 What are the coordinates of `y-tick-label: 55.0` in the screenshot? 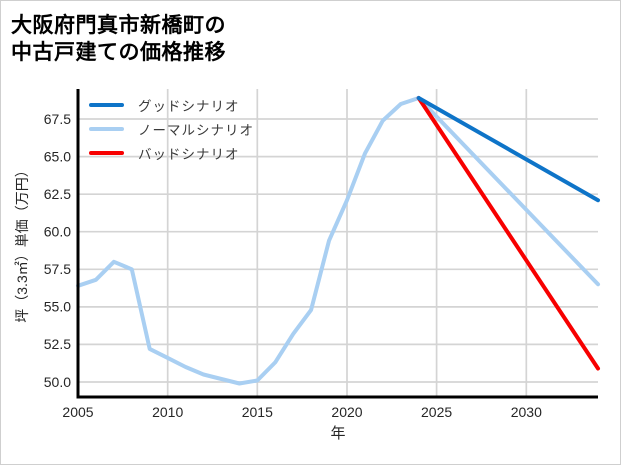 It's located at (57, 307).